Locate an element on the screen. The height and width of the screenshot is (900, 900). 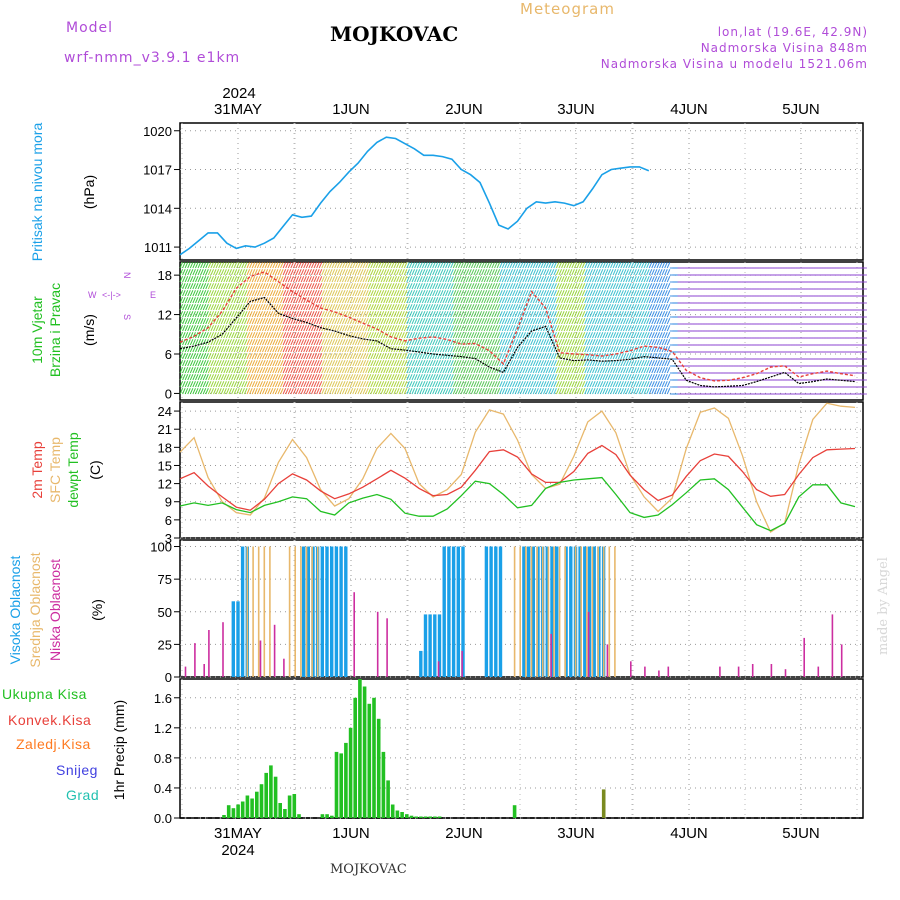
panel-frame-pressure is located at coordinates (521, 191).